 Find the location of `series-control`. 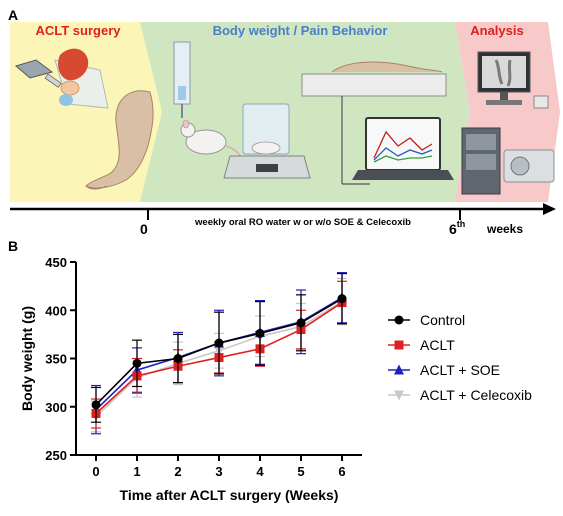

series-control is located at coordinates (219, 347).